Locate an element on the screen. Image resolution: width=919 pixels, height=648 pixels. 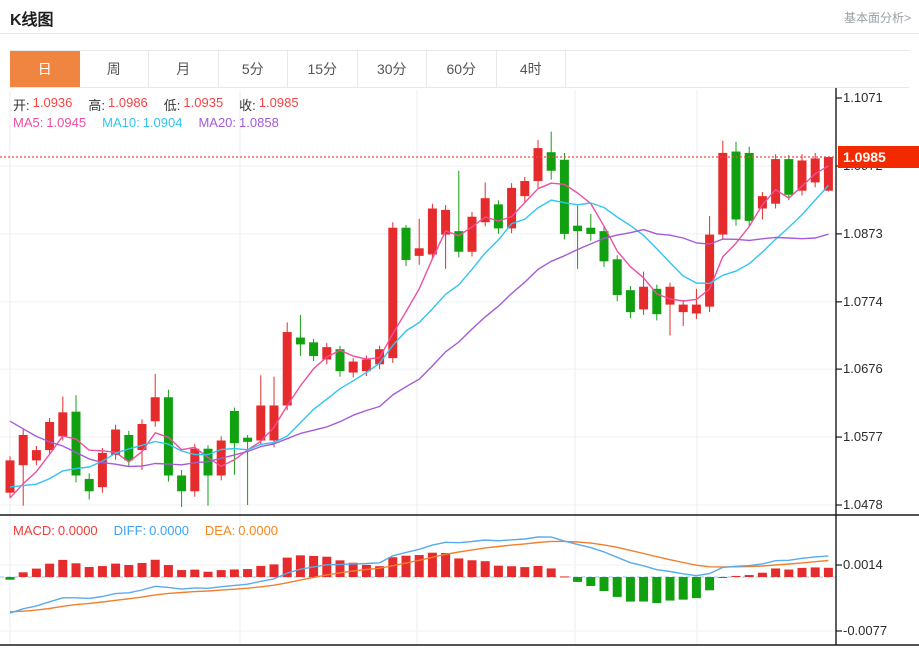
ma-legend: MA5: 1.0945 MA10: 1.0904 MA20: 1.0858 is located at coordinates (146, 122).